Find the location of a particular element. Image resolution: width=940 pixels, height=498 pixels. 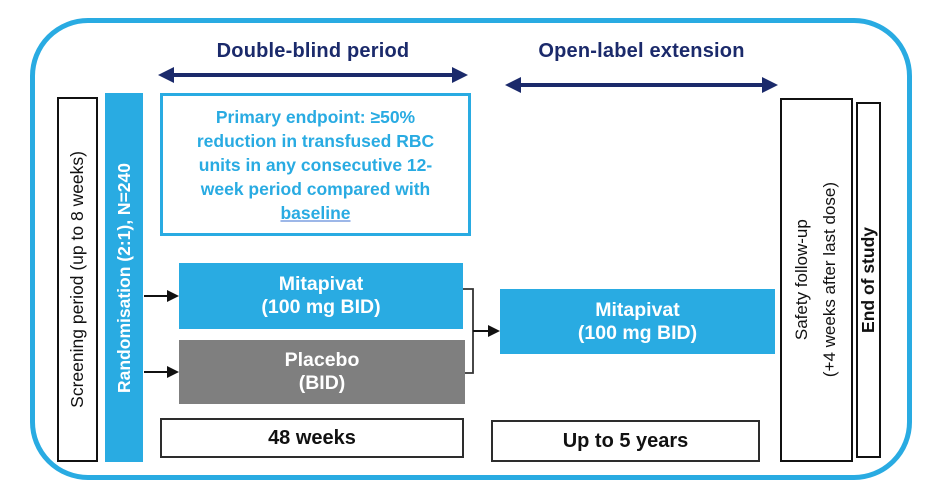

randomisation-bar: Randomisation (2:1), N=240 is located at coordinates (124, 277).